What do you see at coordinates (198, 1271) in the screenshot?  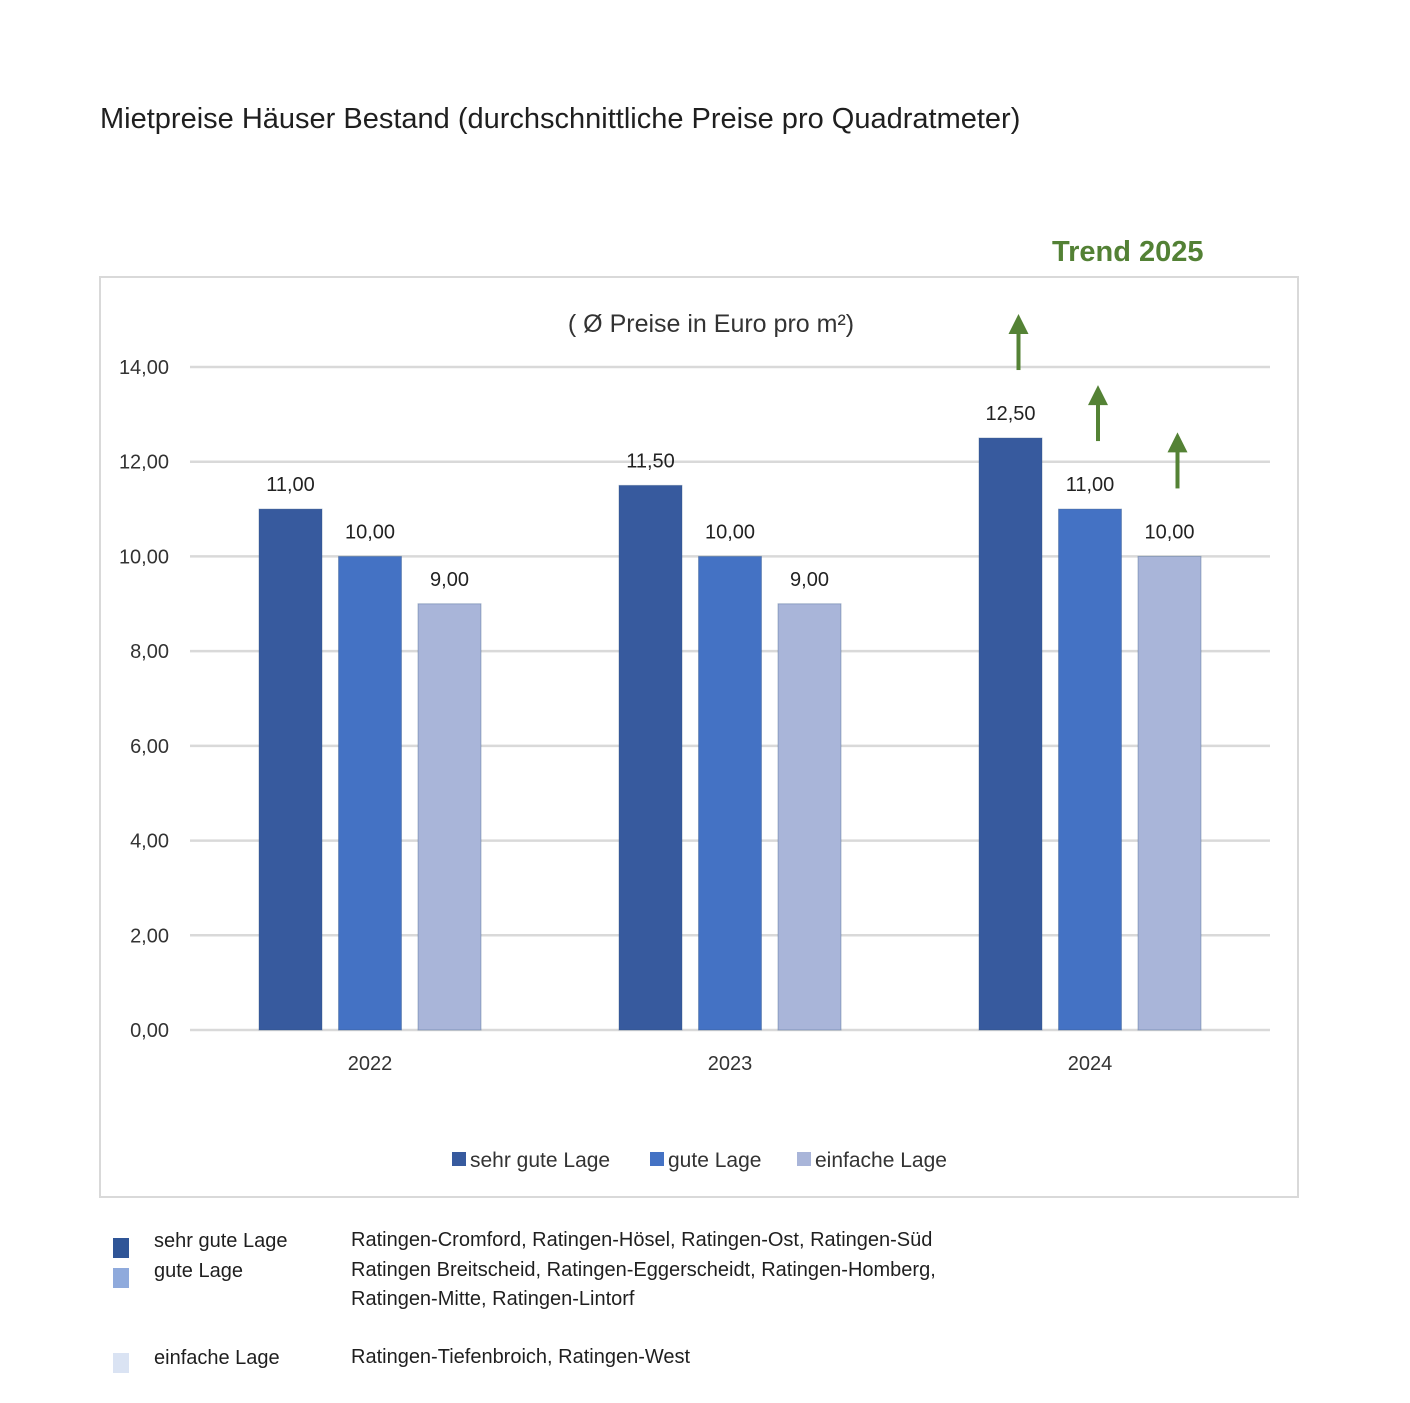 I see `key-name: gute Lage` at bounding box center [198, 1271].